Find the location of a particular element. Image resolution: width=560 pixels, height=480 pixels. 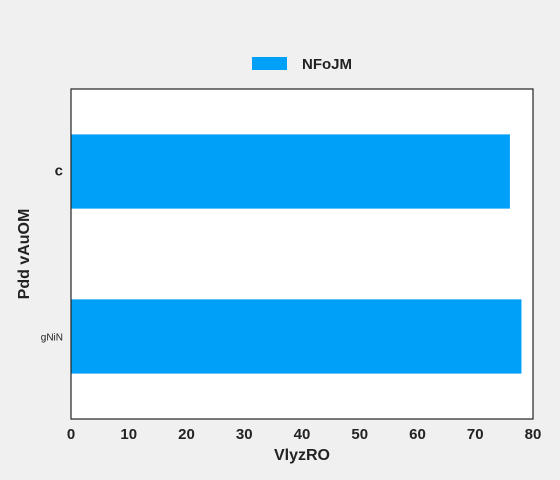

y-tick-label: c is located at coordinates (59, 171).